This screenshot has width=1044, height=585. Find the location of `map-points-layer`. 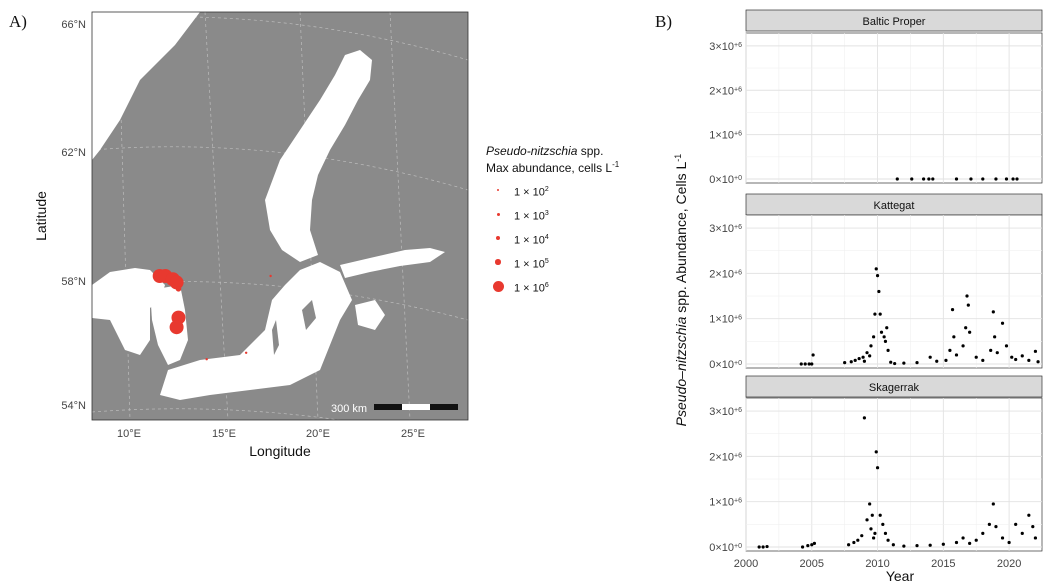

map-points-layer is located at coordinates (212, 315).